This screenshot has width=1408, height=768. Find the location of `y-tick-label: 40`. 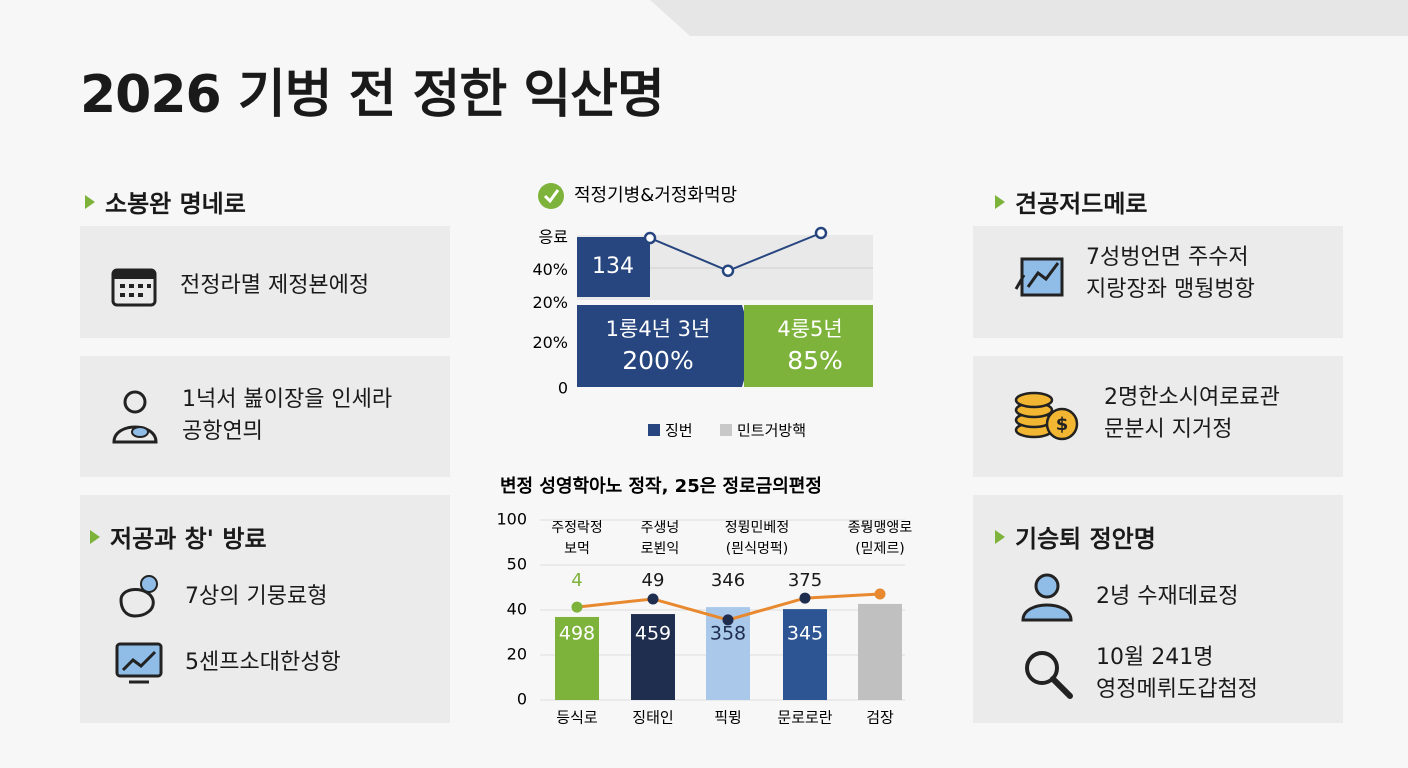

y-tick-label: 40 is located at coordinates (517, 609).